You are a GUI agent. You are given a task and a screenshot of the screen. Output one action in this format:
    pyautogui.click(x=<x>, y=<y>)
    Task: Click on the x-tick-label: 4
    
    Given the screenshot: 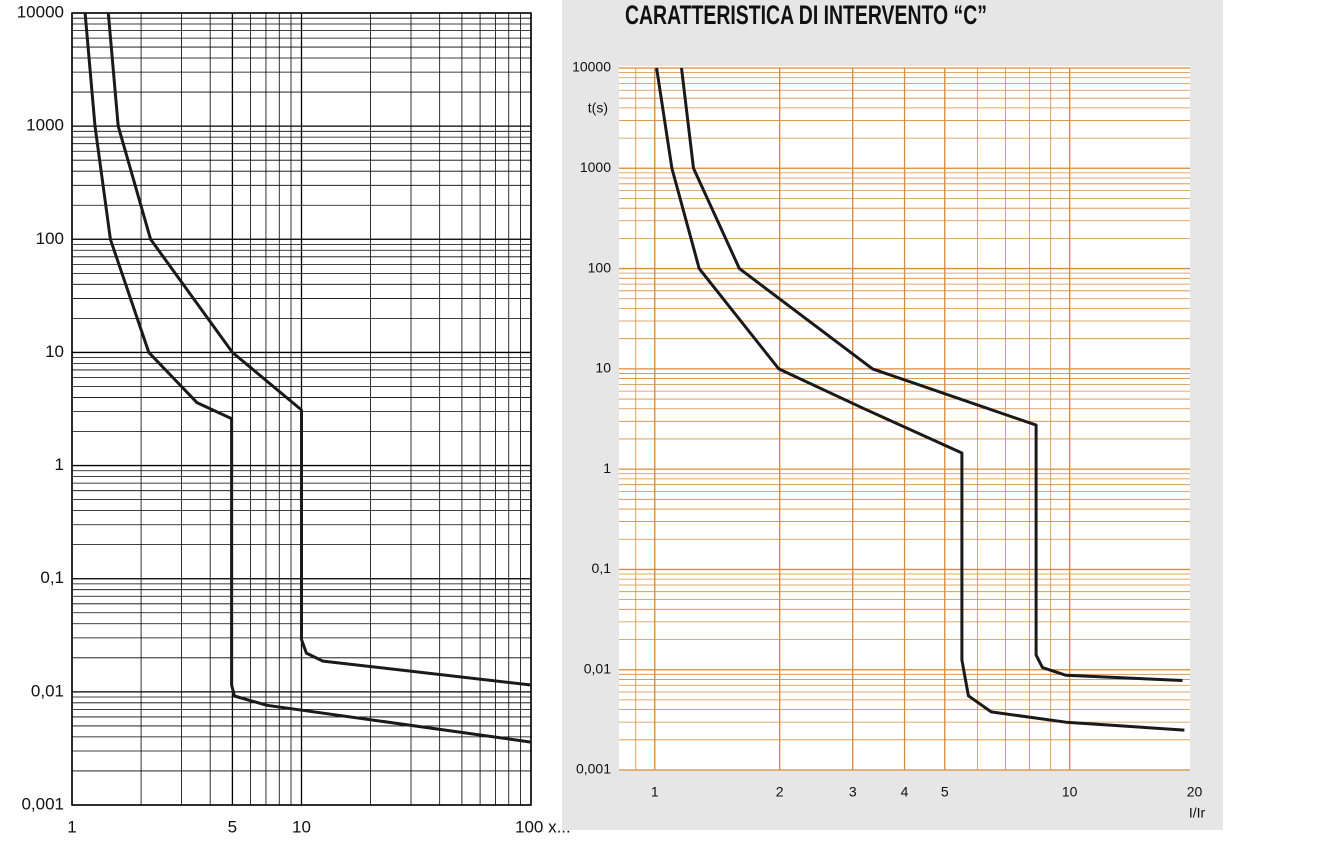 What is the action you would take?
    pyautogui.click(x=905, y=792)
    